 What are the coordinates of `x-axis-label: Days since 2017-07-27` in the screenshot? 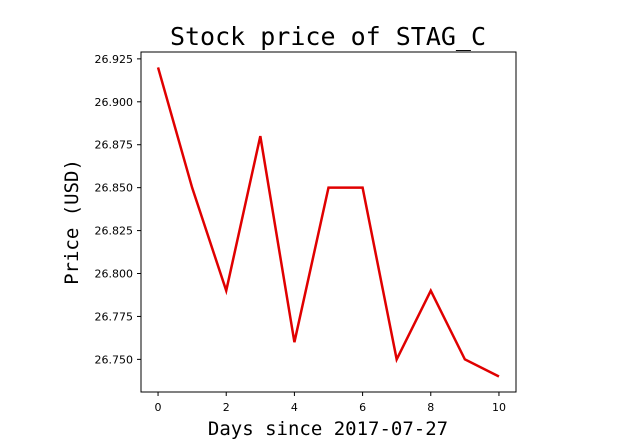 It's located at (328, 429).